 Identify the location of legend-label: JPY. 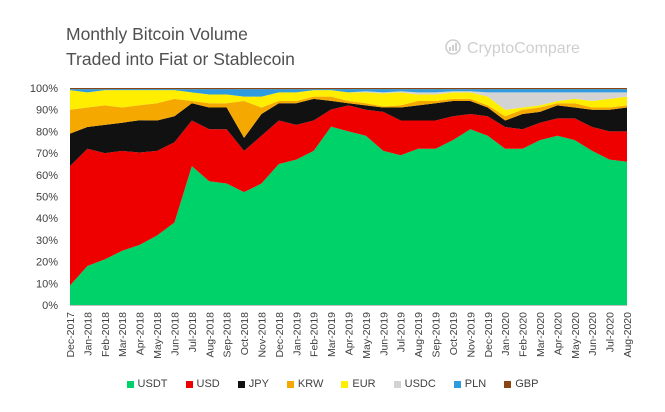
(258, 384).